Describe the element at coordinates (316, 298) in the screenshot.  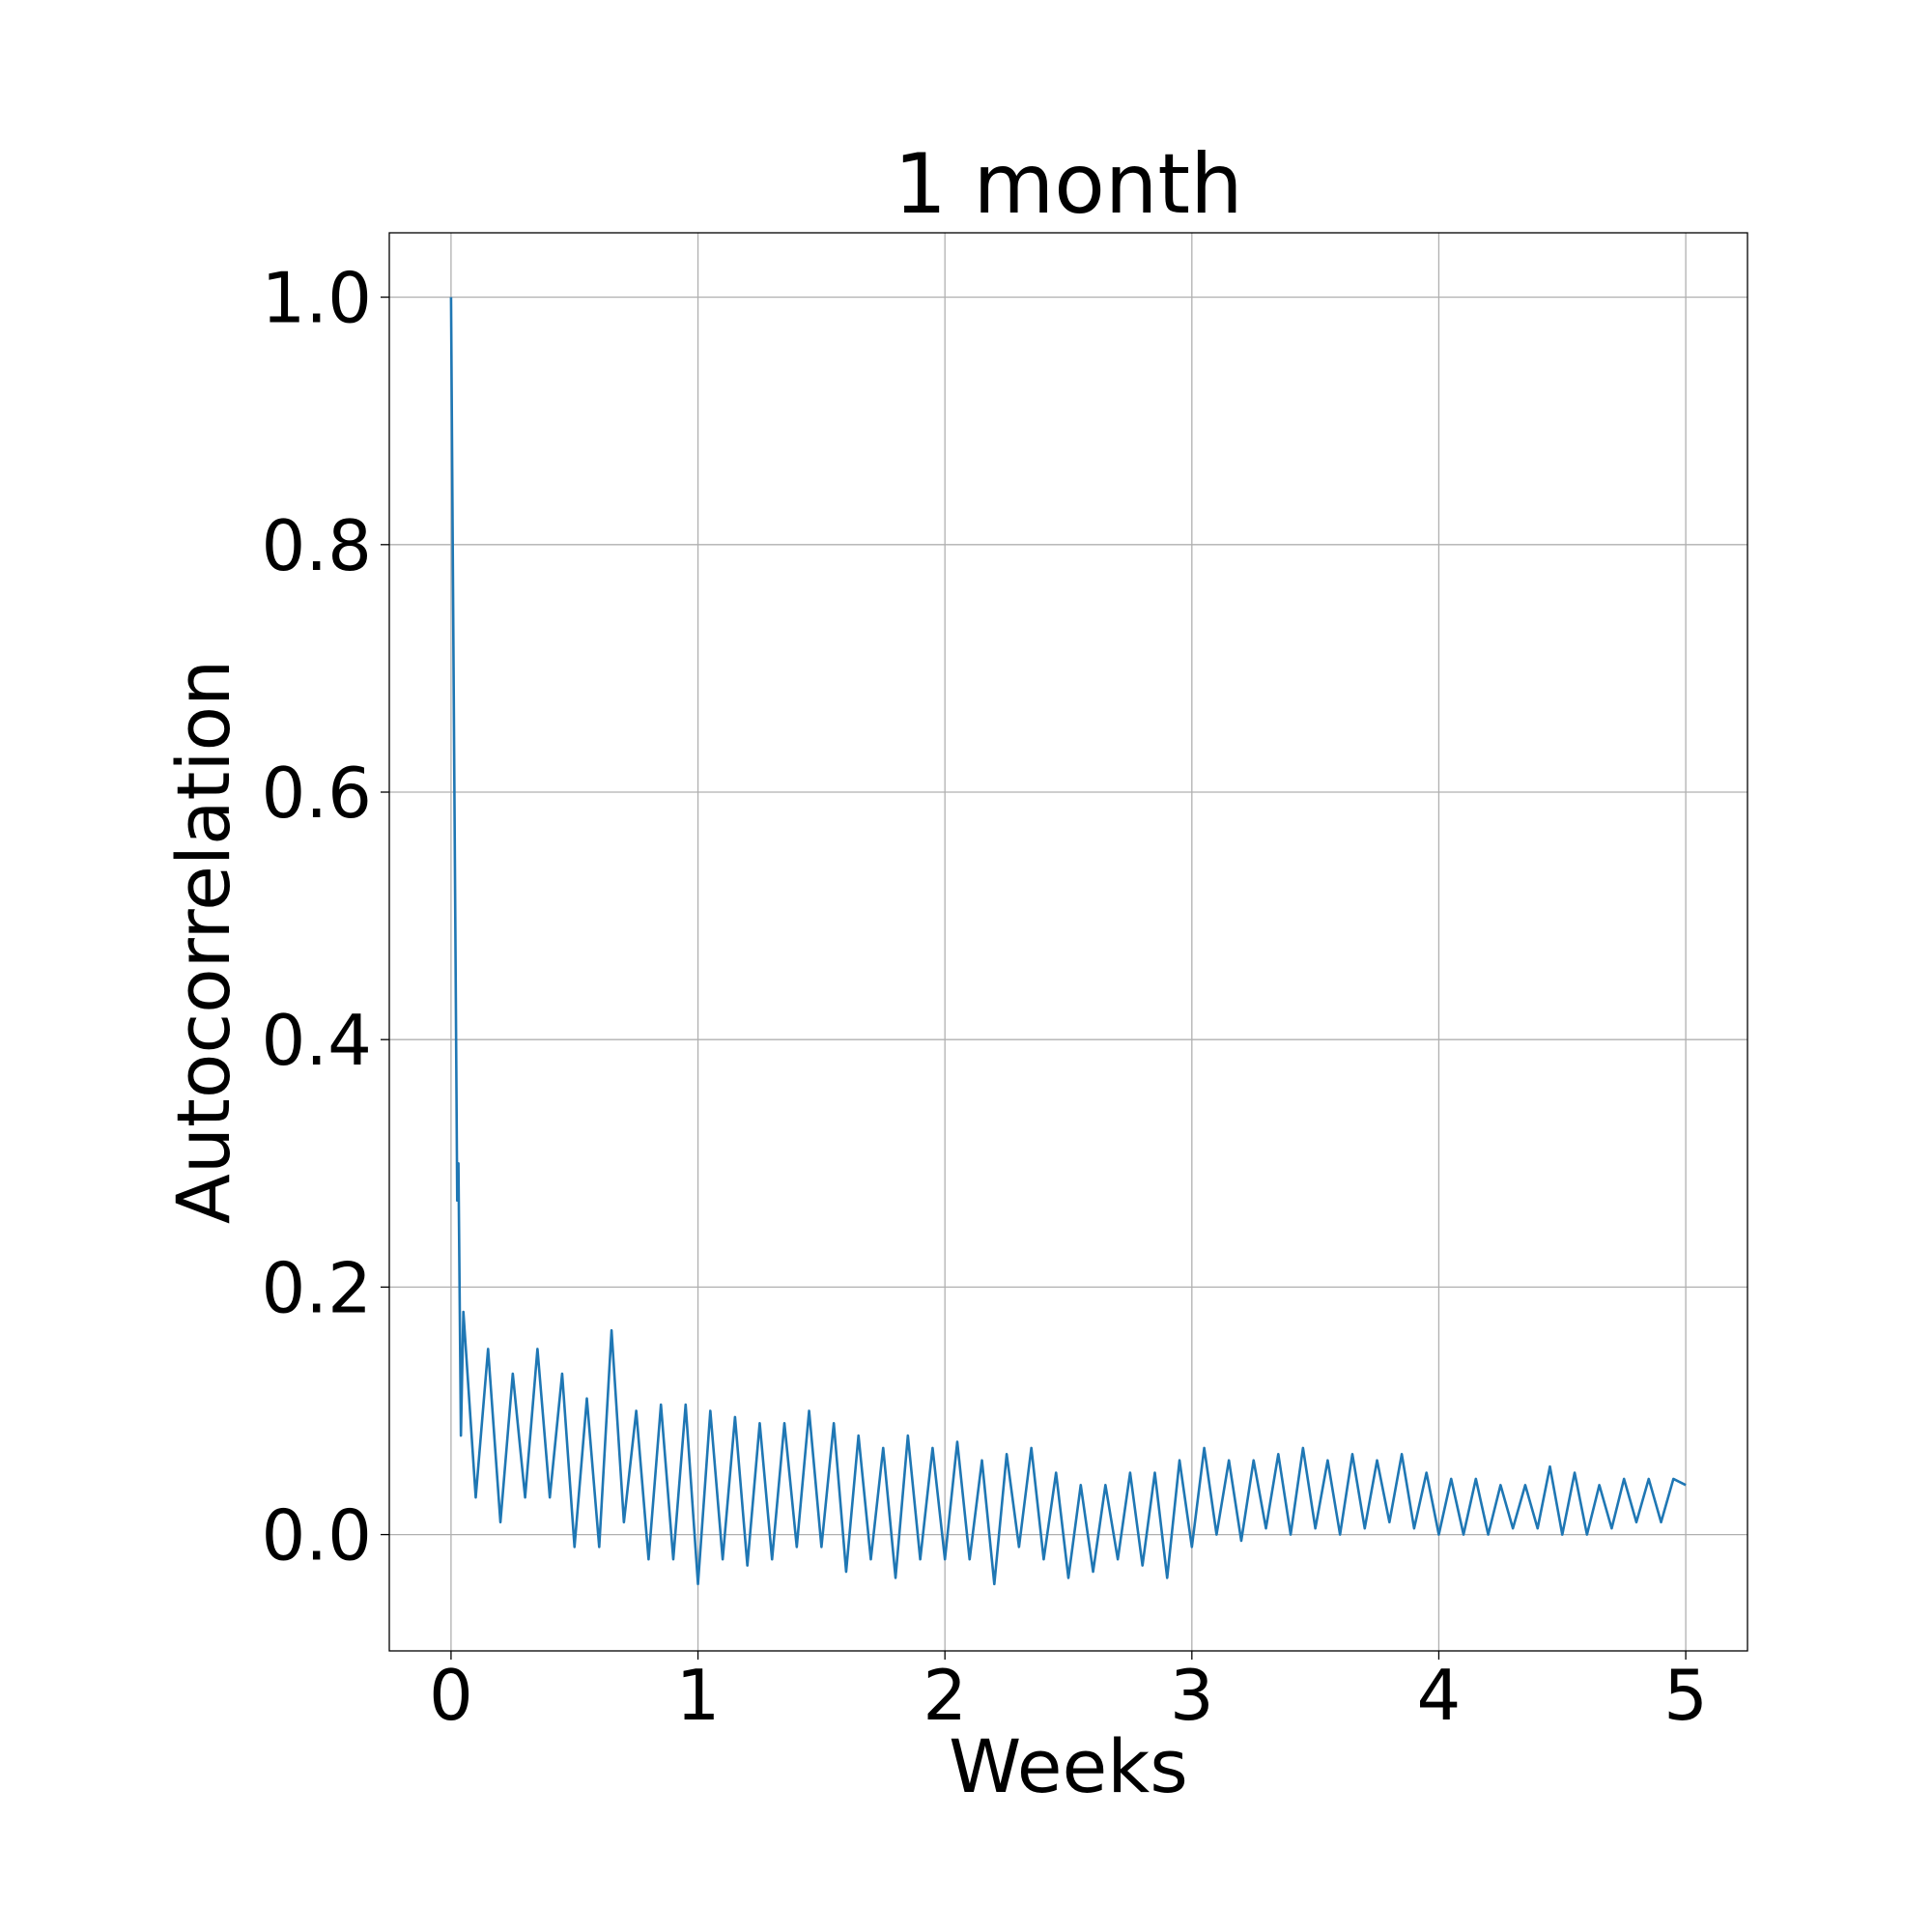
I see `y-tick-label: 1.0` at that location.